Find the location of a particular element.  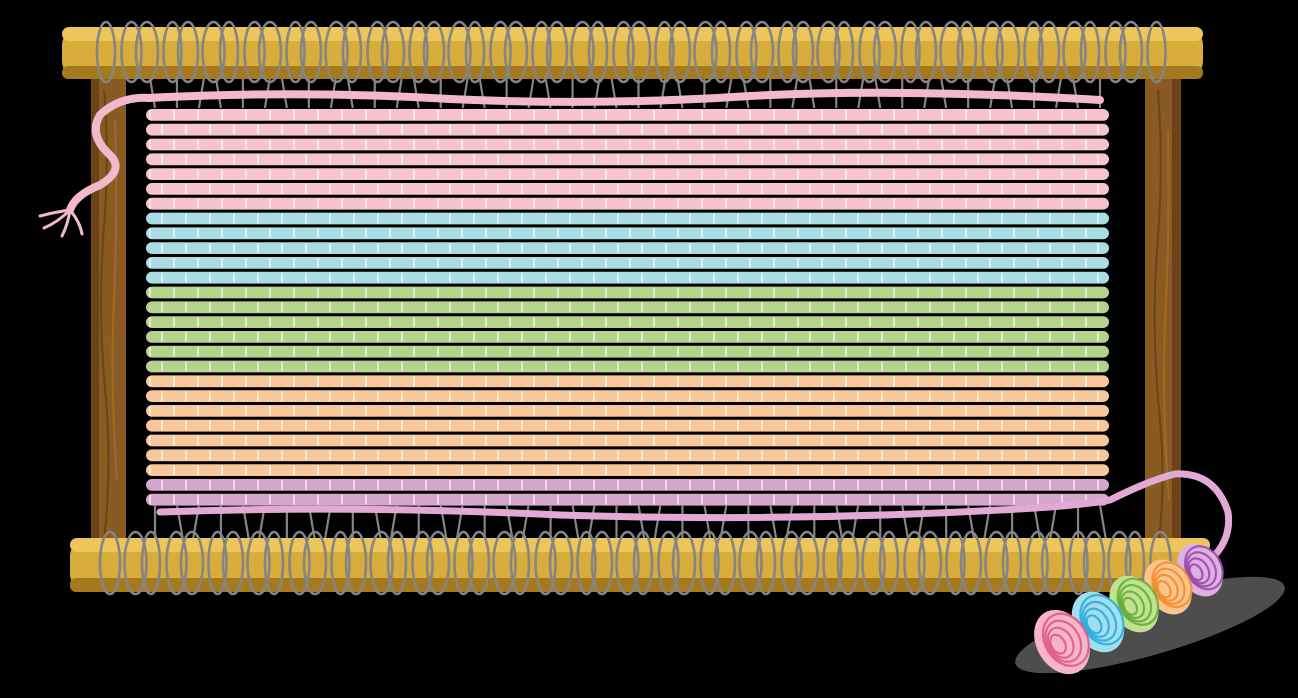

weave-stripe-green is located at coordinates (627, 330).